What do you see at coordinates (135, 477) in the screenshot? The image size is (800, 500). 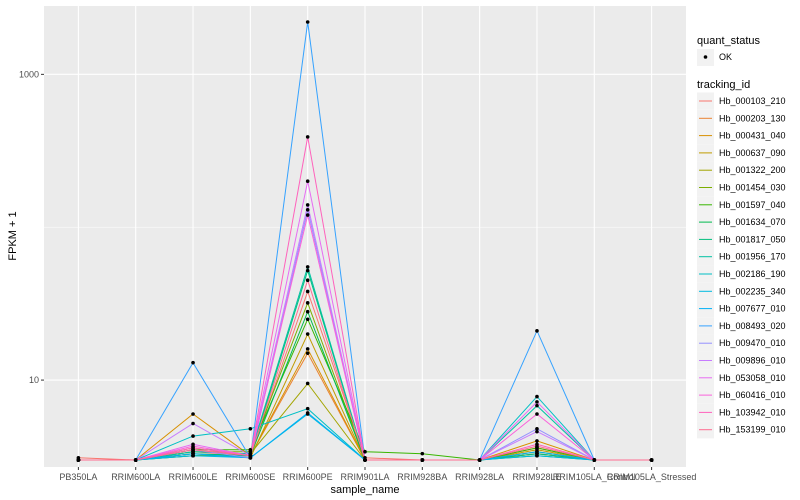 I see `x-tick-label: RRIM600LA` at bounding box center [135, 477].